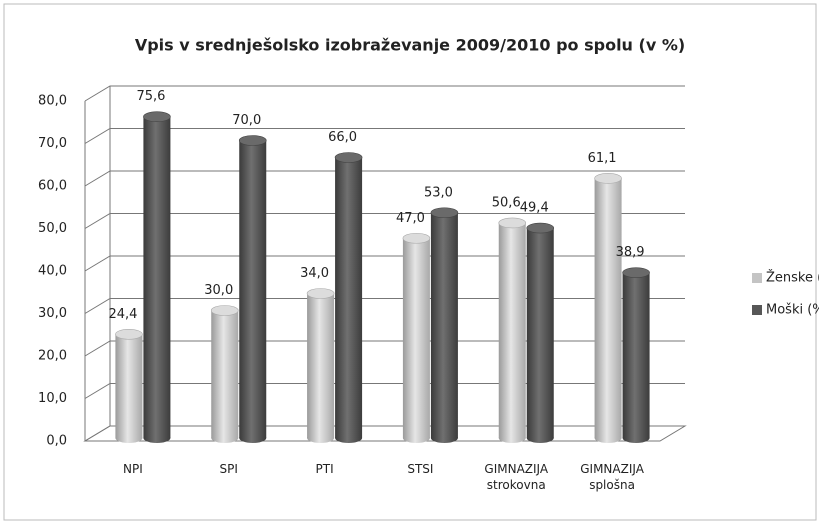 The image size is (819, 522). Describe the element at coordinates (534, 208) in the screenshot. I see `value-label: 49,4` at that location.